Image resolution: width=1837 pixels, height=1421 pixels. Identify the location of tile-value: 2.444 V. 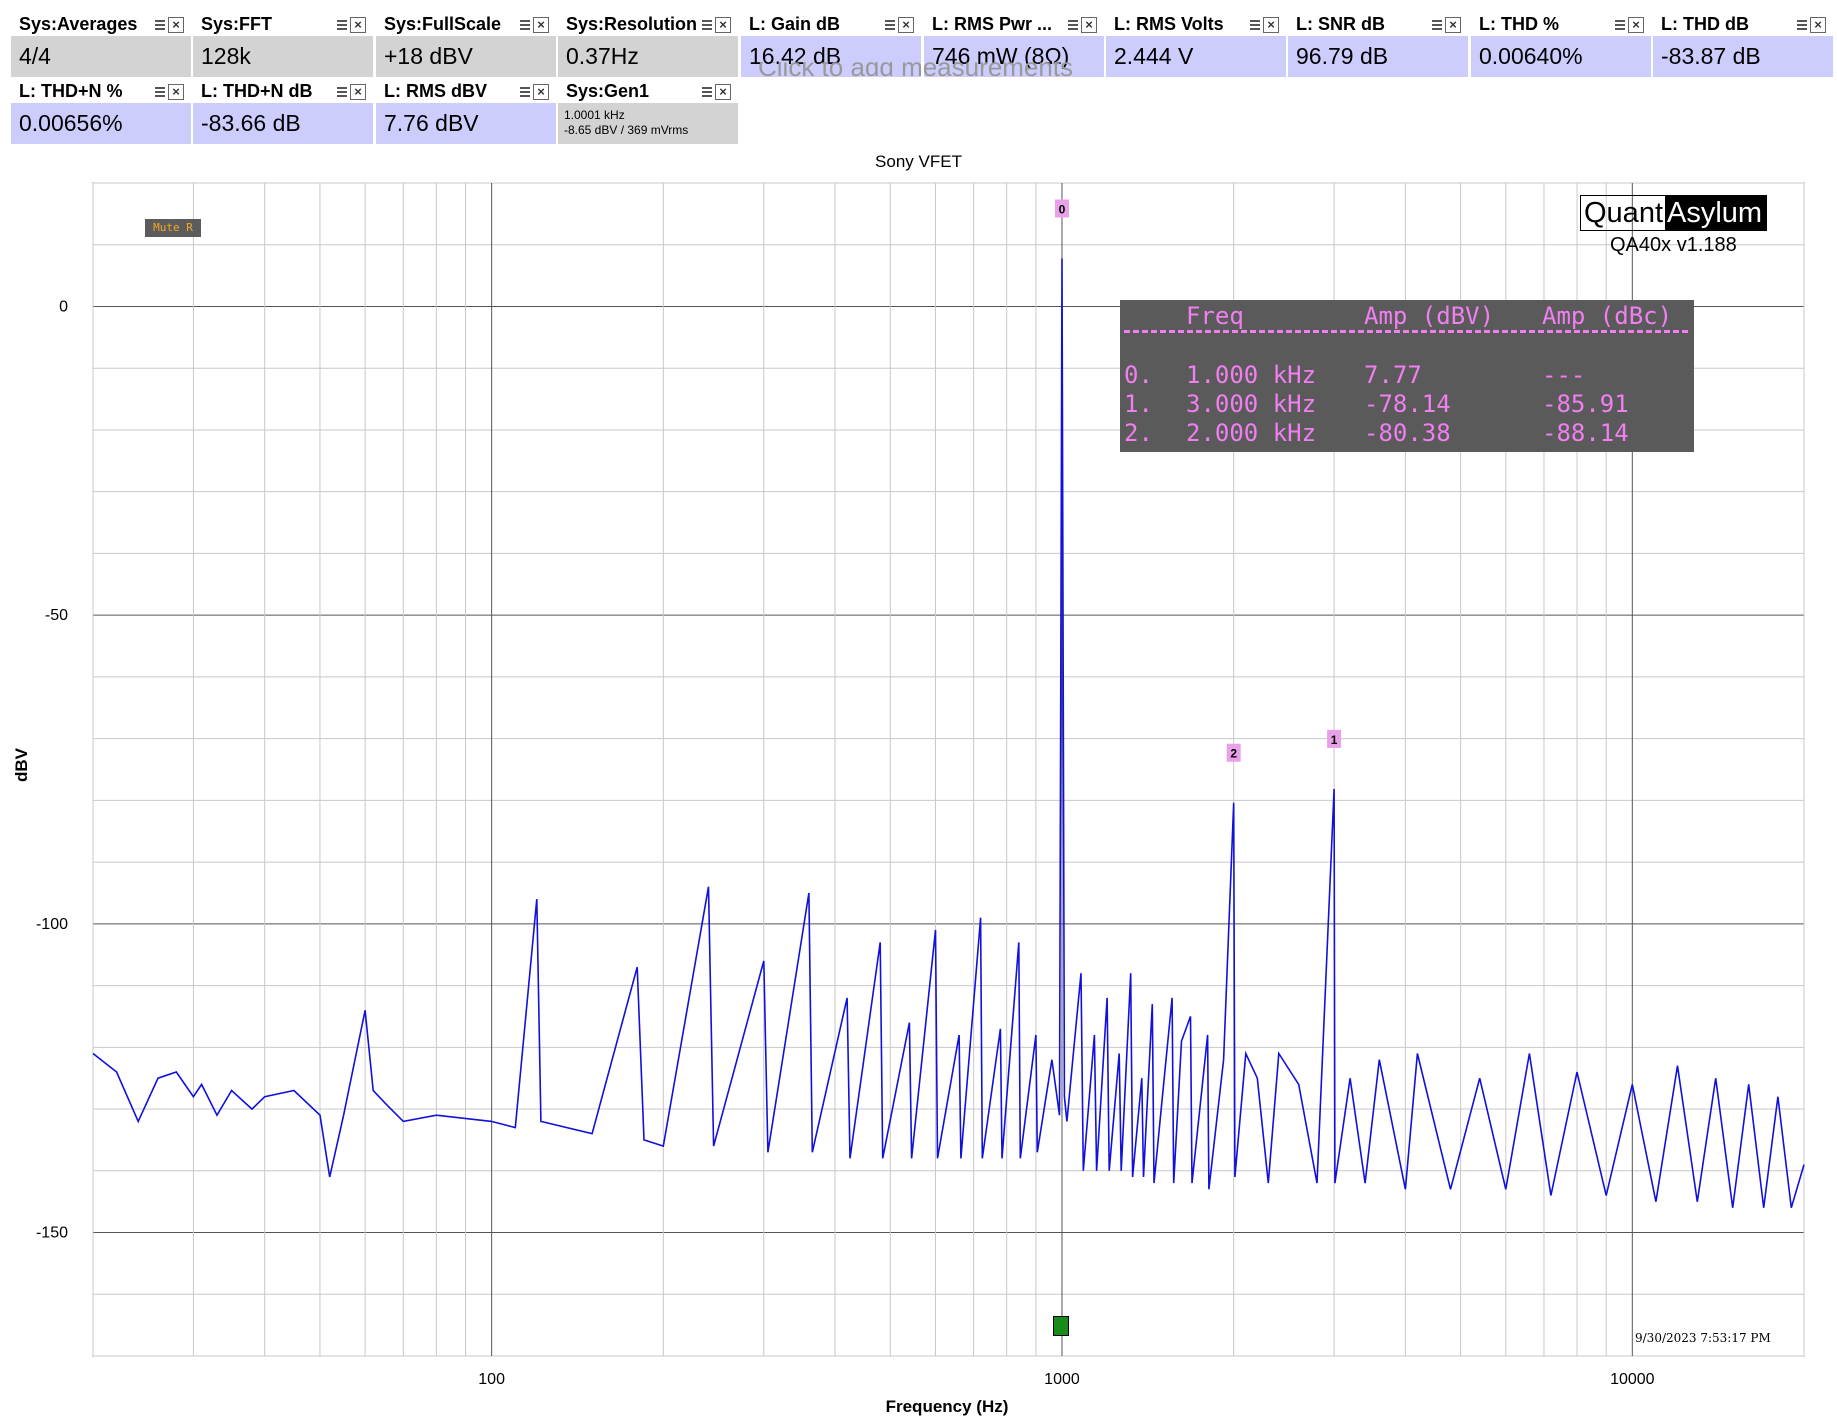
(1154, 56).